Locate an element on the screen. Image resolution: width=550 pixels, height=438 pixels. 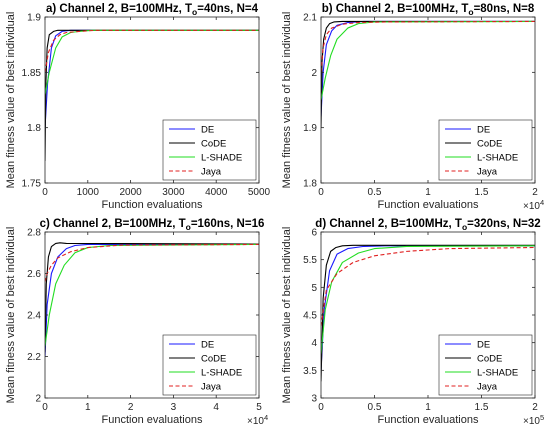
y-tick-label: 1.85 is located at coordinates (32, 73).